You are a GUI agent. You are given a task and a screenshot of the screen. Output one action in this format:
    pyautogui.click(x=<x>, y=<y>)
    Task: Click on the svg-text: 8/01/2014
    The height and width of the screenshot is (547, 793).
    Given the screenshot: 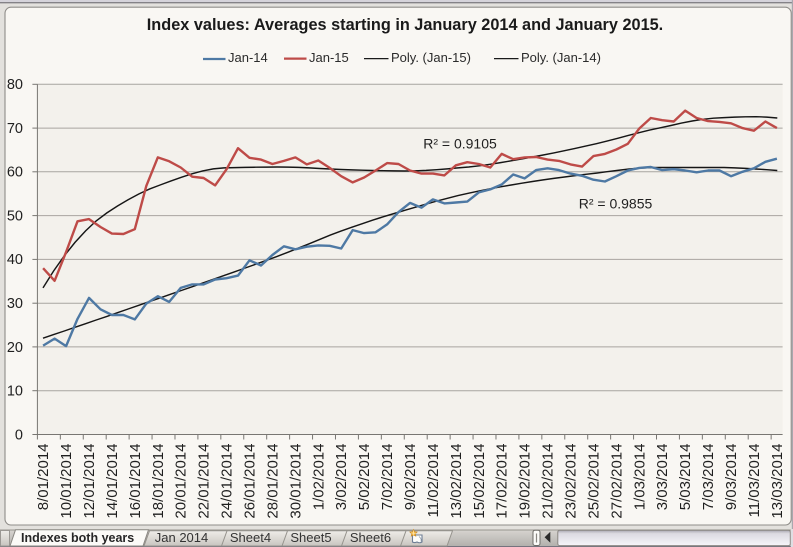 What is the action you would take?
    pyautogui.click(x=43, y=477)
    